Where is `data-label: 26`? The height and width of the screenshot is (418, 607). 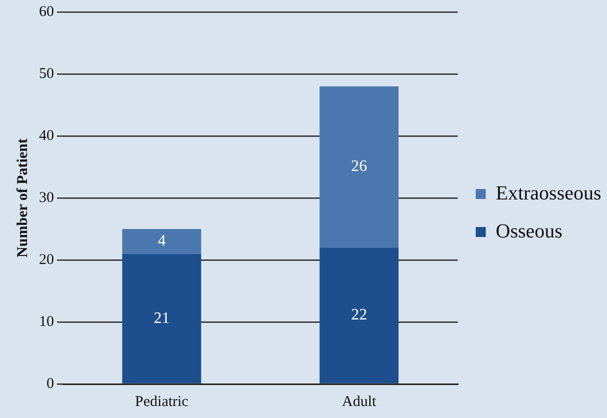 data-label: 26 is located at coordinates (359, 167).